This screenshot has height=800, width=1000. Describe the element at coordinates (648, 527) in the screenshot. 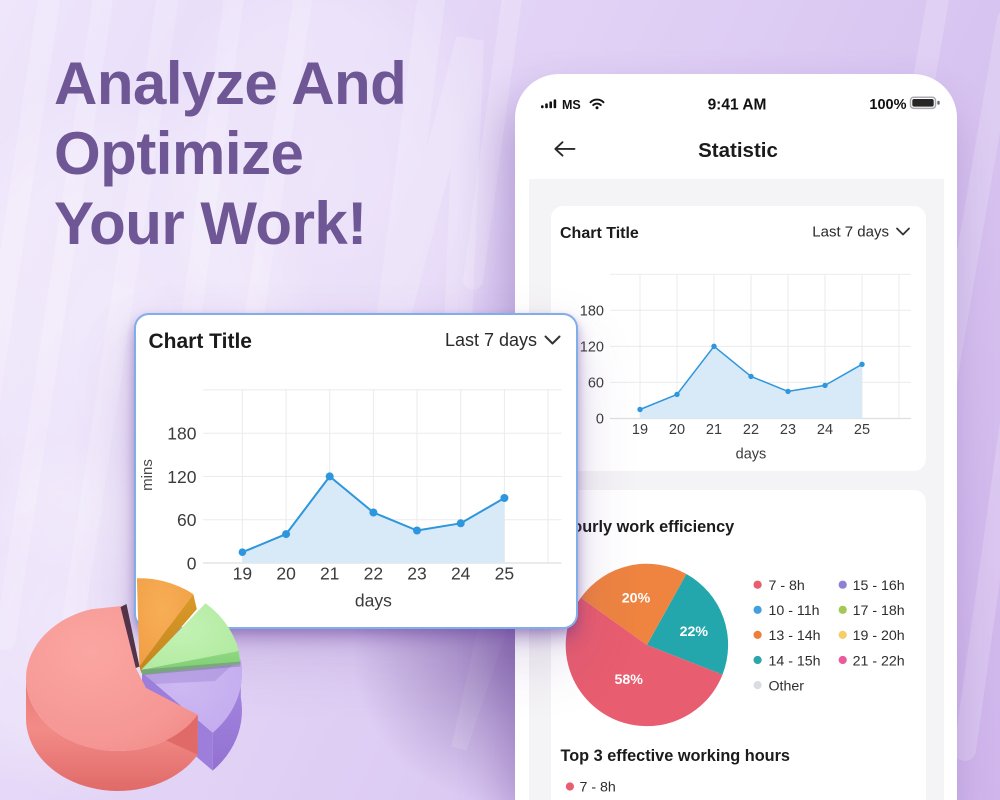

I see `svg-text: Hourly work efficiency` at that location.